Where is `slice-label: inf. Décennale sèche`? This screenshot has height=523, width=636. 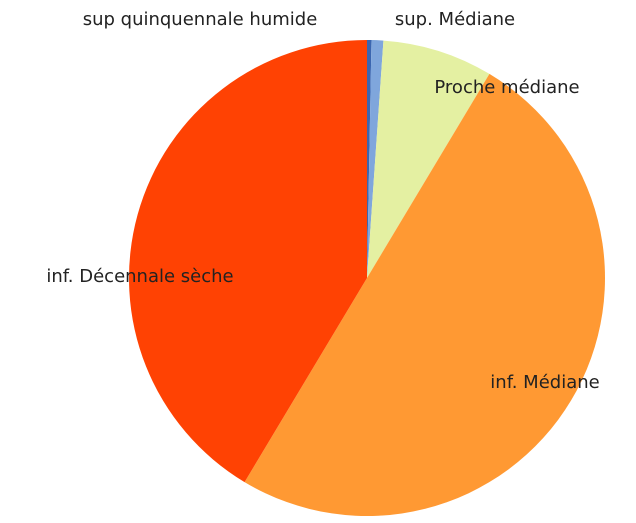 slice-label: inf. Décennale sèche is located at coordinates (139, 276).